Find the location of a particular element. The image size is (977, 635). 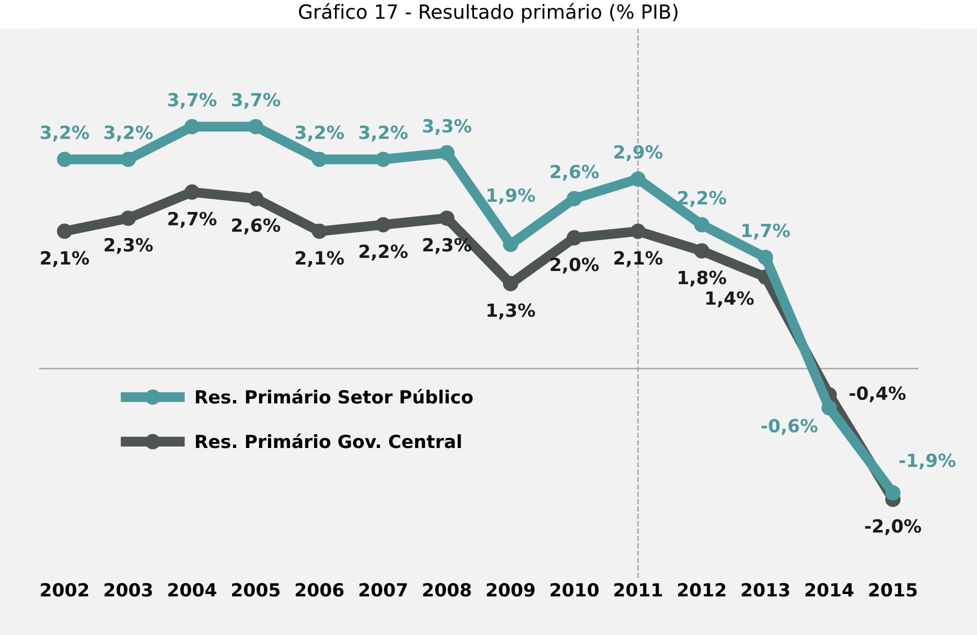

data-label: 2,9% is located at coordinates (638, 153).